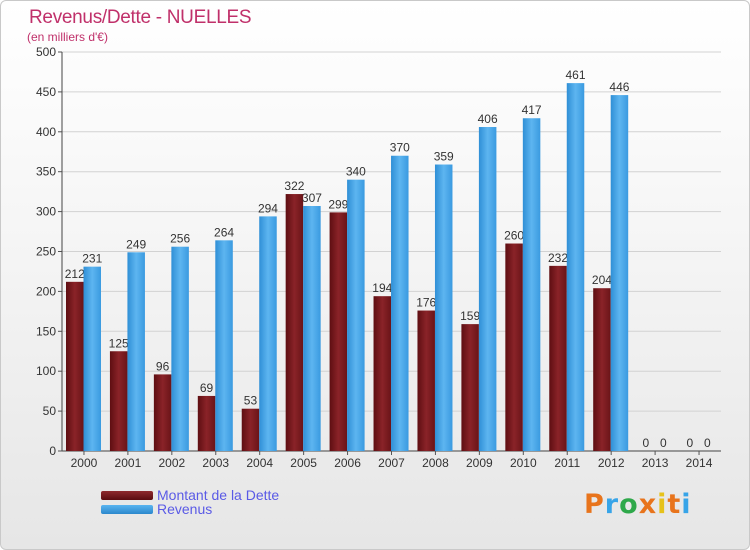 The image size is (750, 550). Describe the element at coordinates (127, 495) in the screenshot. I see `legend-swatch-dette` at that location.